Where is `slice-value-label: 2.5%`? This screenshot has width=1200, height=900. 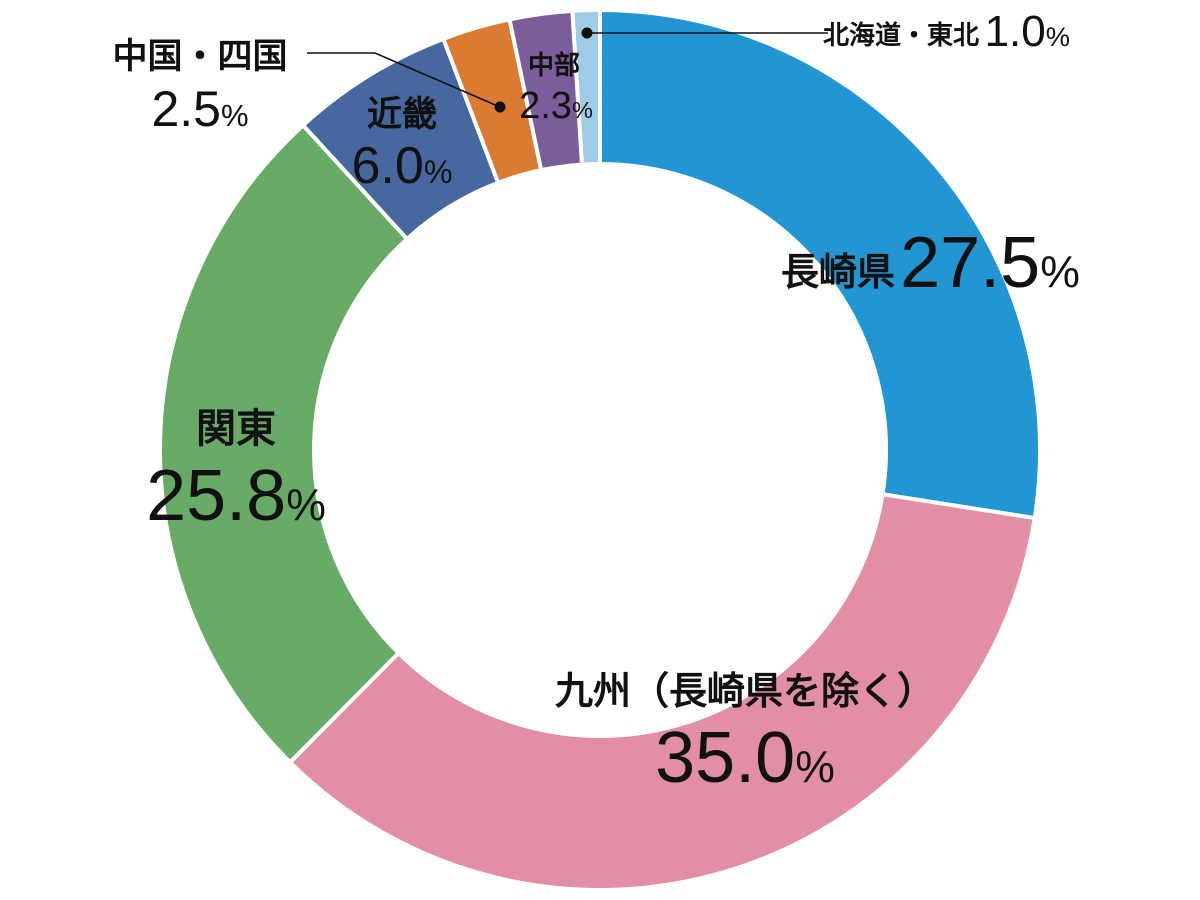 slice-value-label: 2.5% is located at coordinates (199, 109).